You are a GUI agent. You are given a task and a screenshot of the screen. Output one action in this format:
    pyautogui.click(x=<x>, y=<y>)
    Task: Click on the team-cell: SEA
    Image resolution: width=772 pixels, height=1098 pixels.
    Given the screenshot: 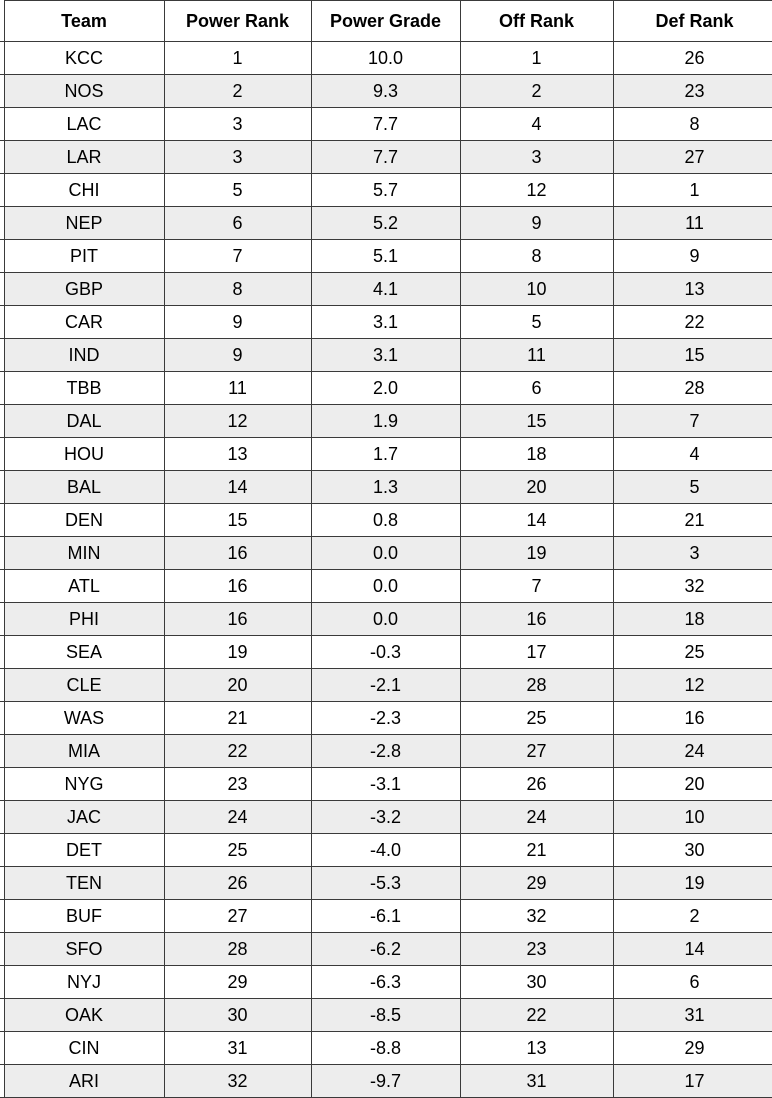 What is the action you would take?
    pyautogui.click(x=84, y=652)
    